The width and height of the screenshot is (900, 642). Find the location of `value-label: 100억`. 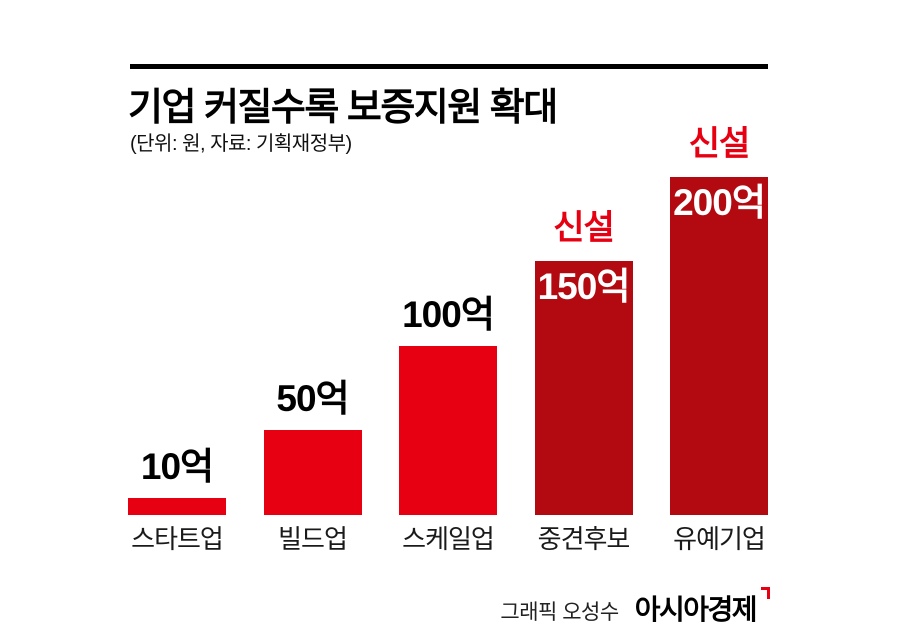

value-label: 100억 is located at coordinates (448, 315).